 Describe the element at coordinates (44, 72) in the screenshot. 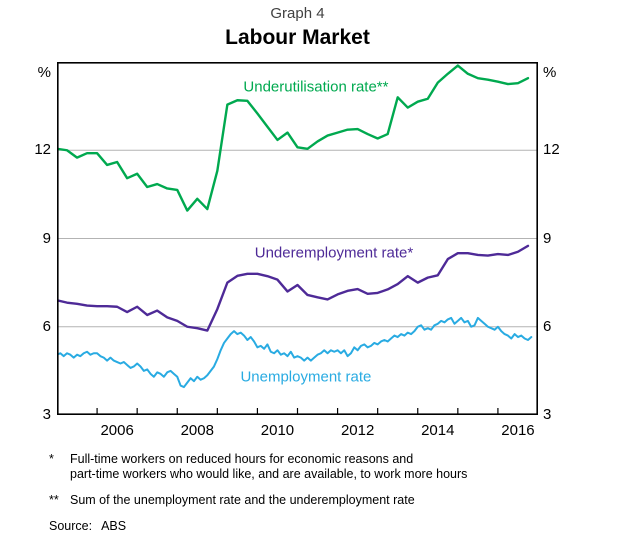

I see `y-axis-unit-left: %` at that location.